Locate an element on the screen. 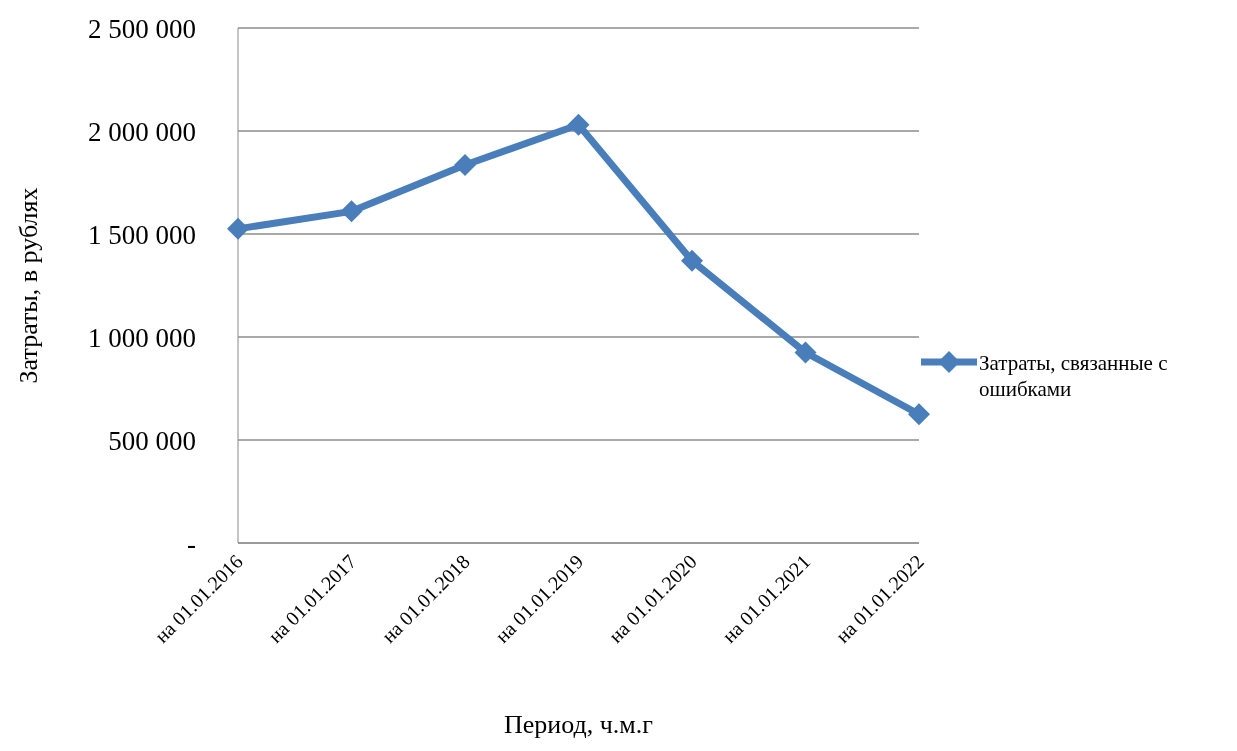 This screenshot has height=751, width=1237. y-tick-label: 500 000 is located at coordinates (152, 440).